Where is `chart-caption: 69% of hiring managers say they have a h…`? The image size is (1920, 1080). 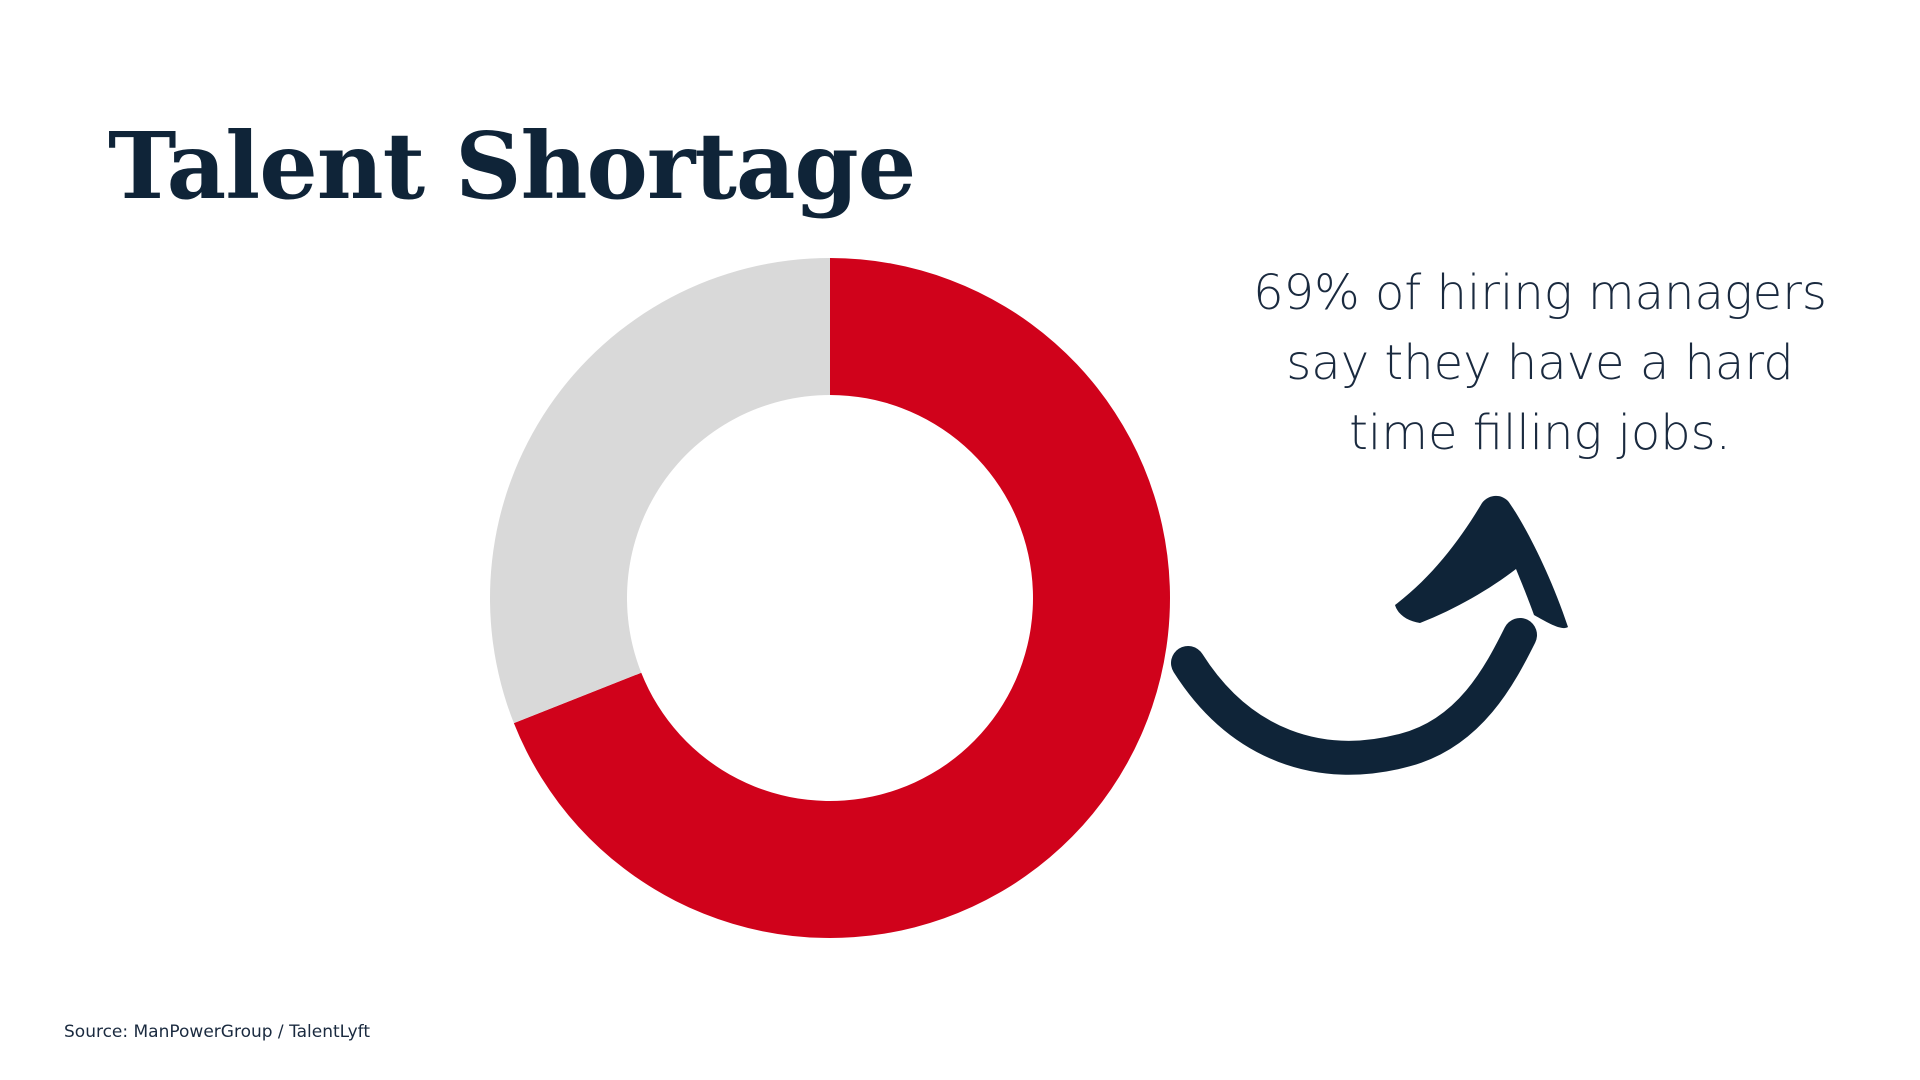
chart-caption: 69% of hiring managers say they have a h… is located at coordinates (1540, 363).